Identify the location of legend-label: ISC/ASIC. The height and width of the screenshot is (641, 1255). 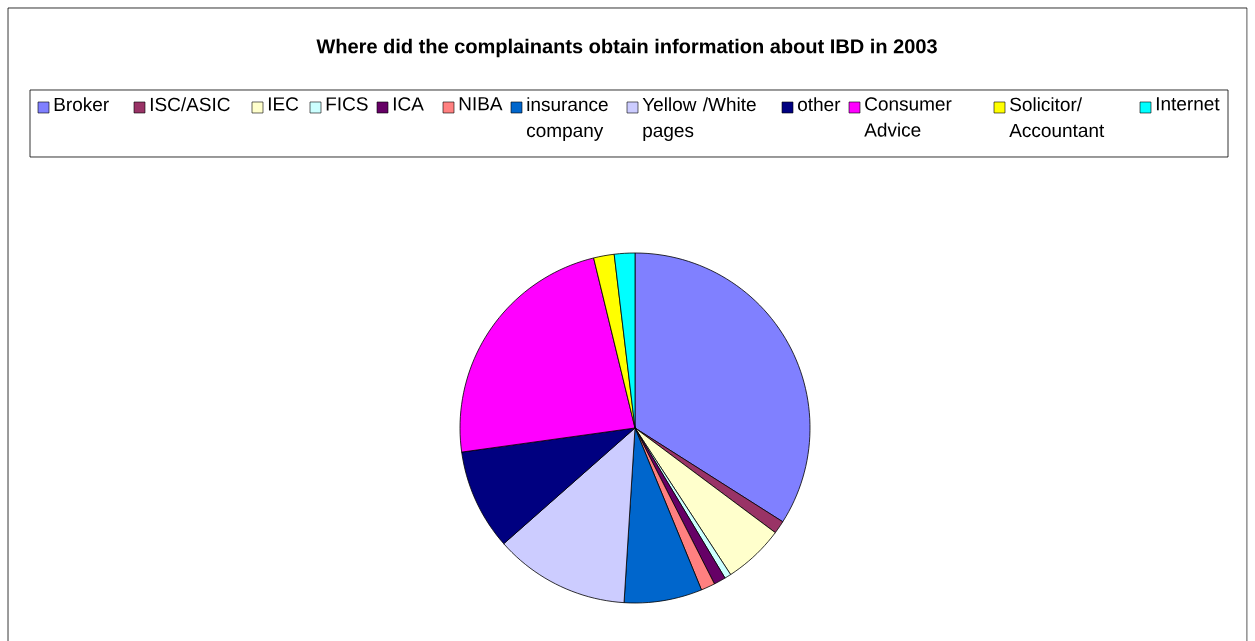
(190, 104).